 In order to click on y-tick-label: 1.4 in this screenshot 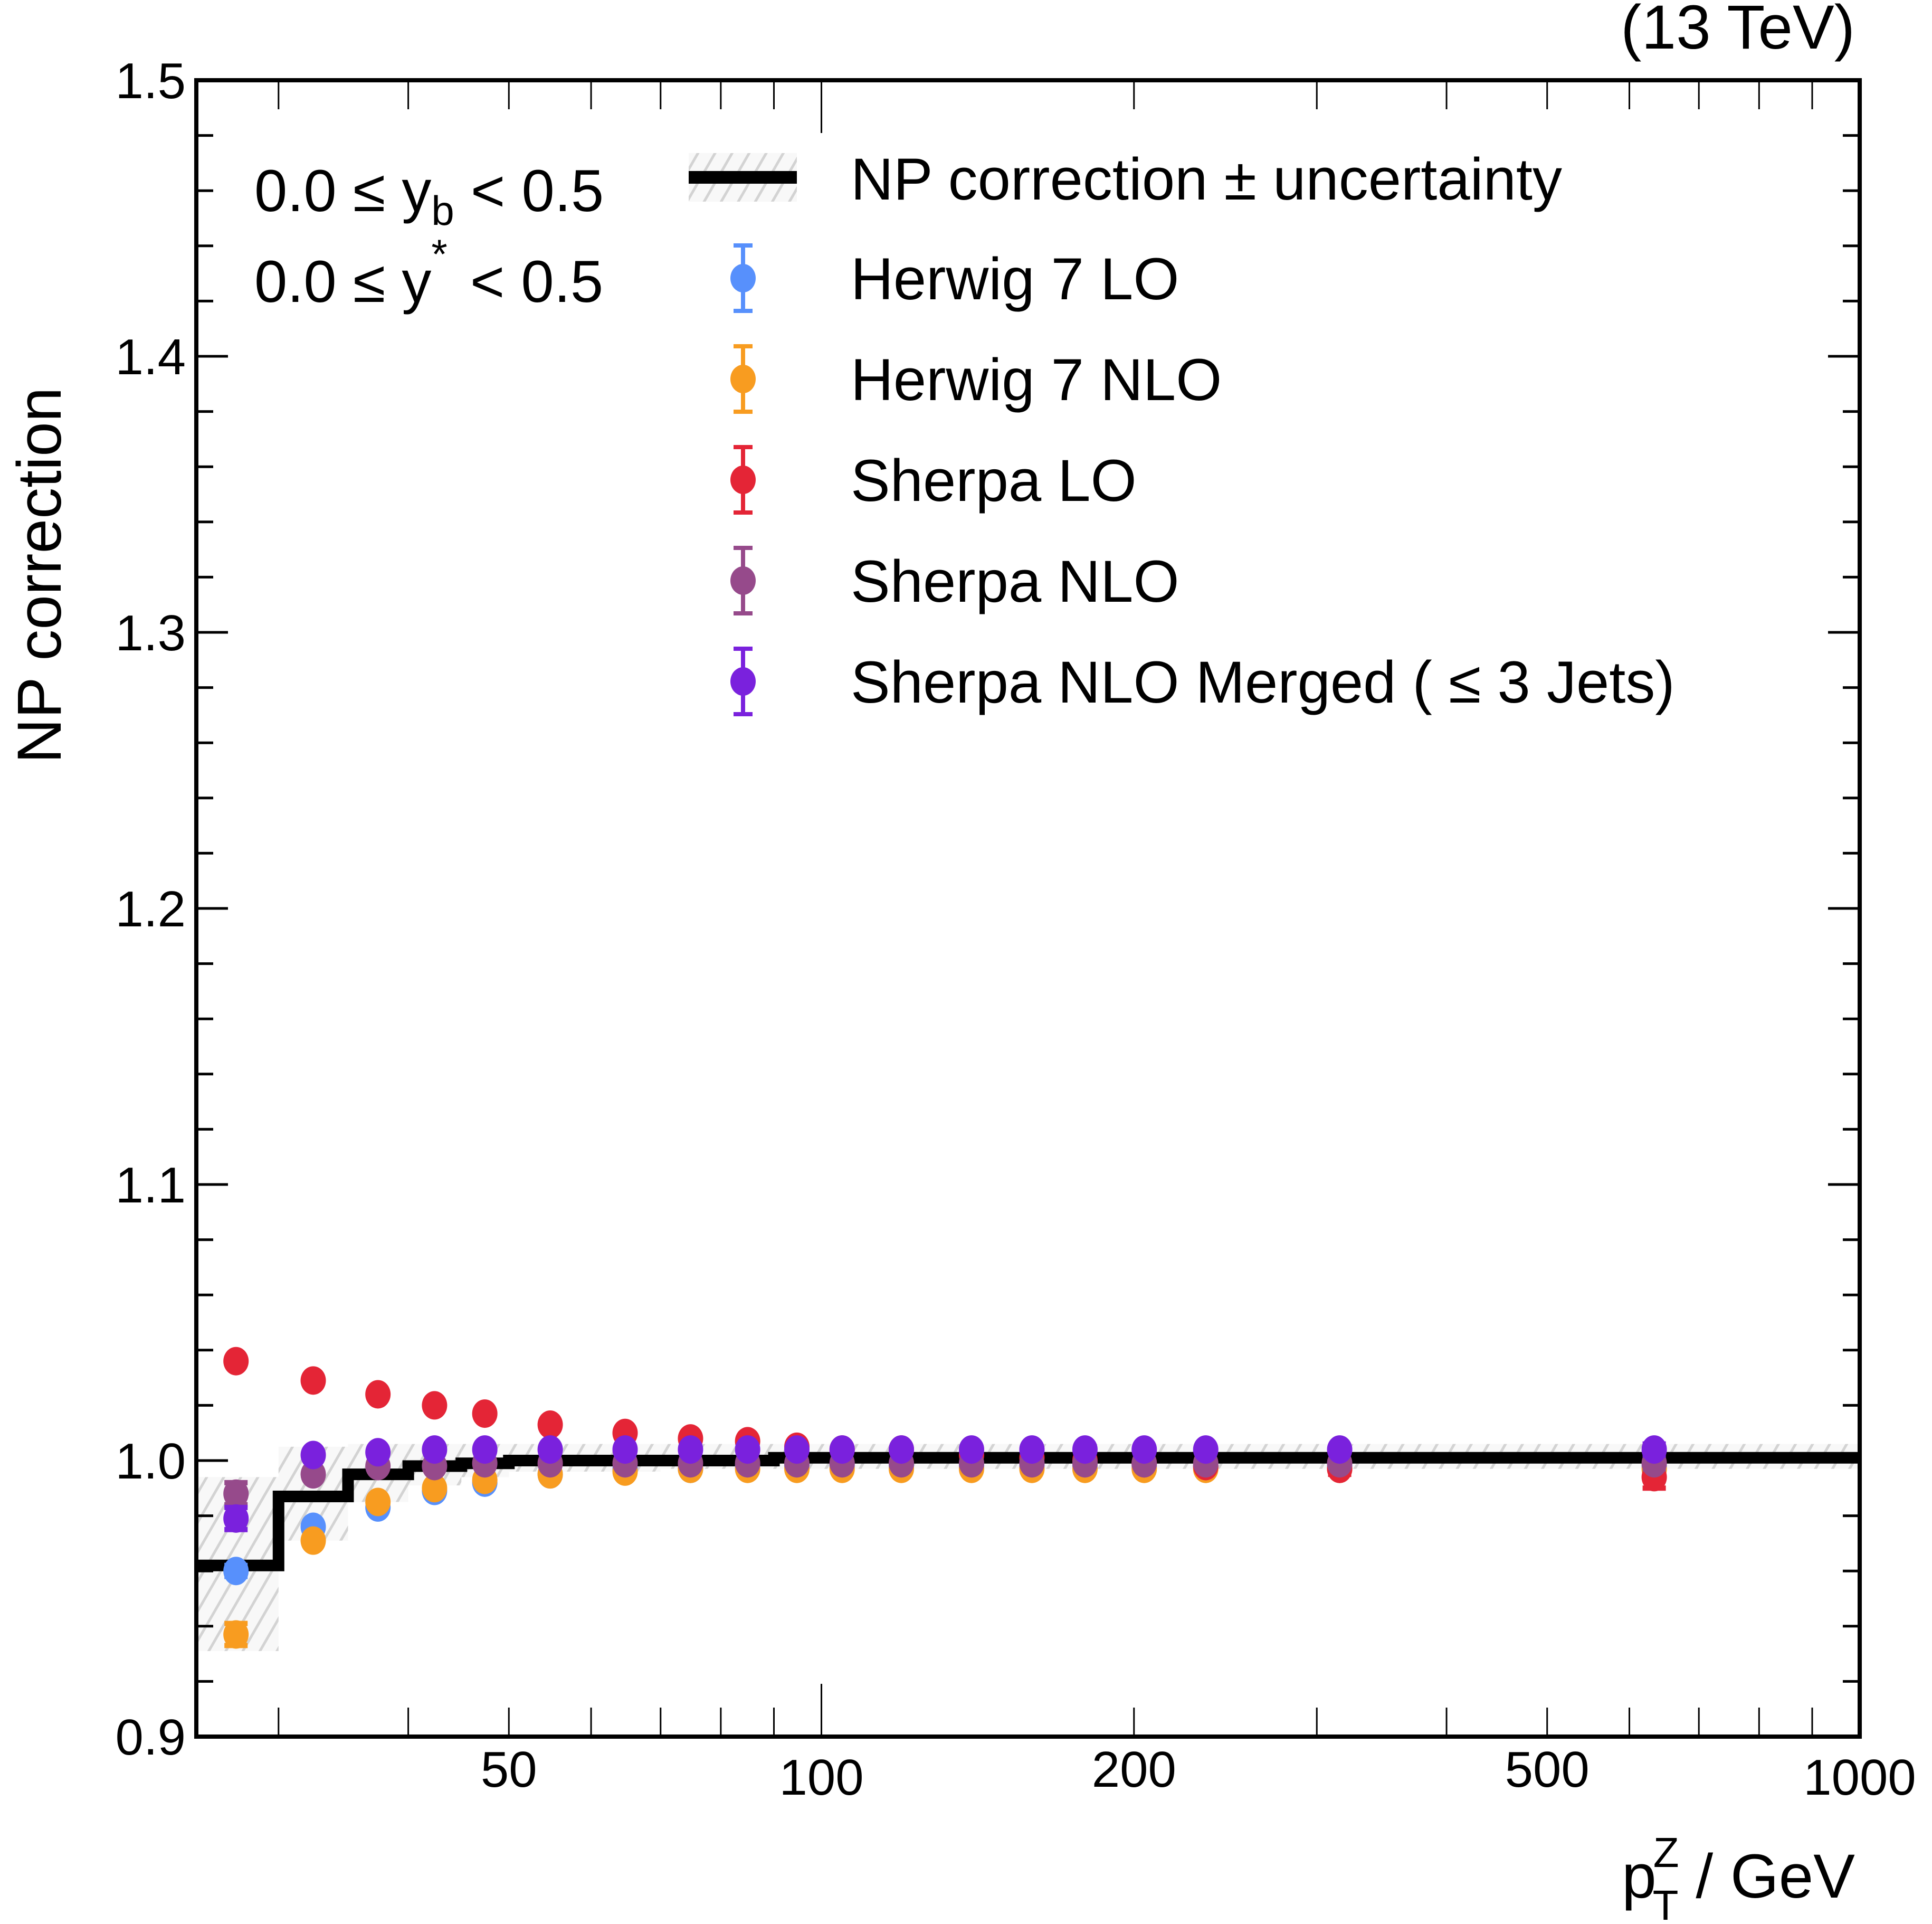, I will do `click(151, 357)`.